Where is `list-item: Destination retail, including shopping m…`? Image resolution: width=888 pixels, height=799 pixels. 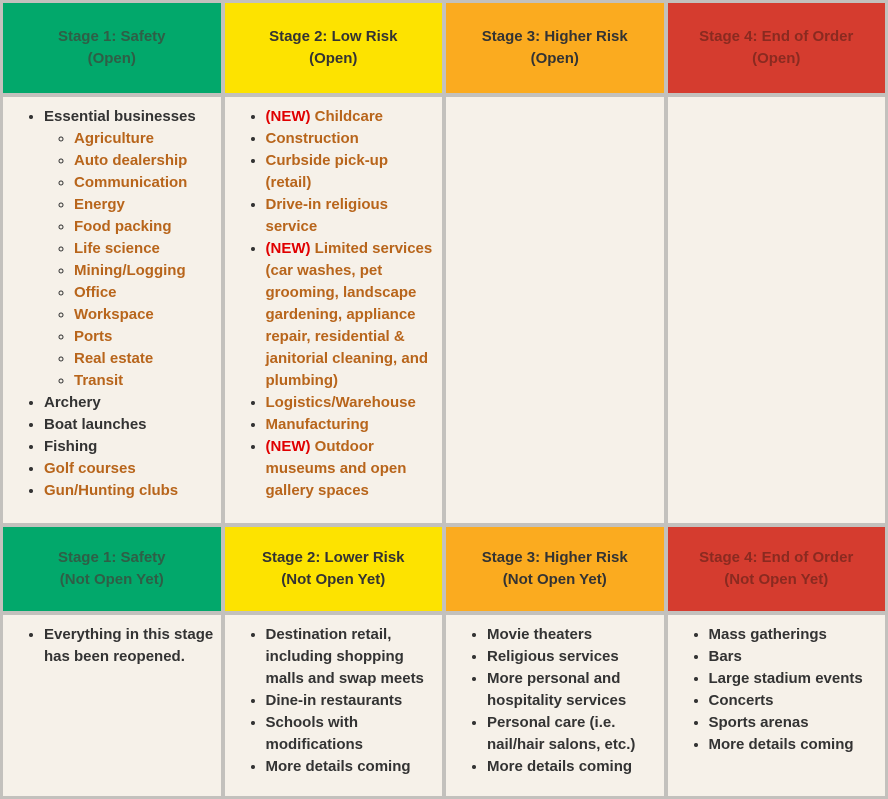 list-item: Destination retail, including shopping m… is located at coordinates (352, 657).